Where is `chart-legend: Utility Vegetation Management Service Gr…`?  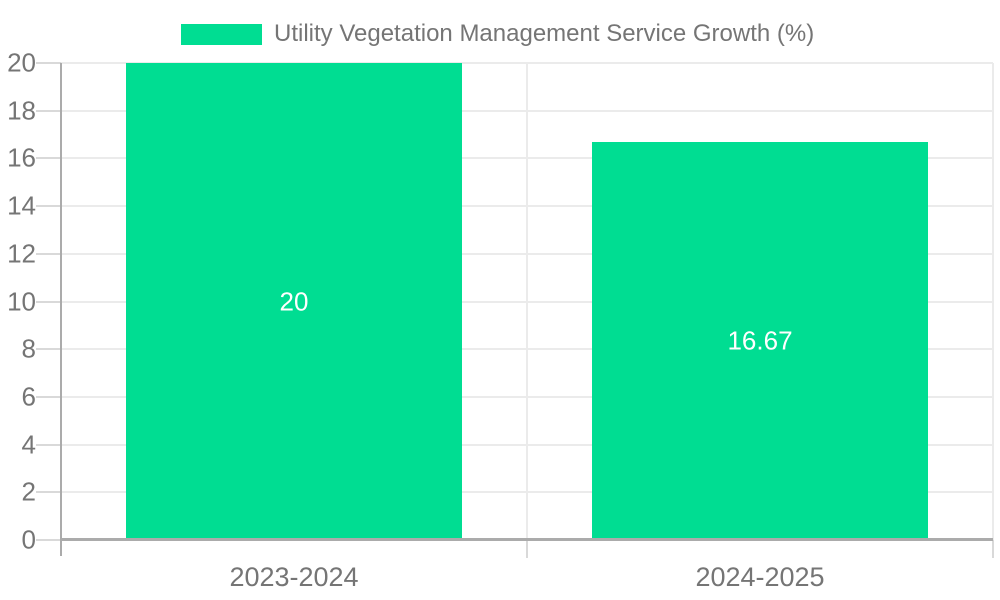
chart-legend: Utility Vegetation Management Service Gr… is located at coordinates (497, 34).